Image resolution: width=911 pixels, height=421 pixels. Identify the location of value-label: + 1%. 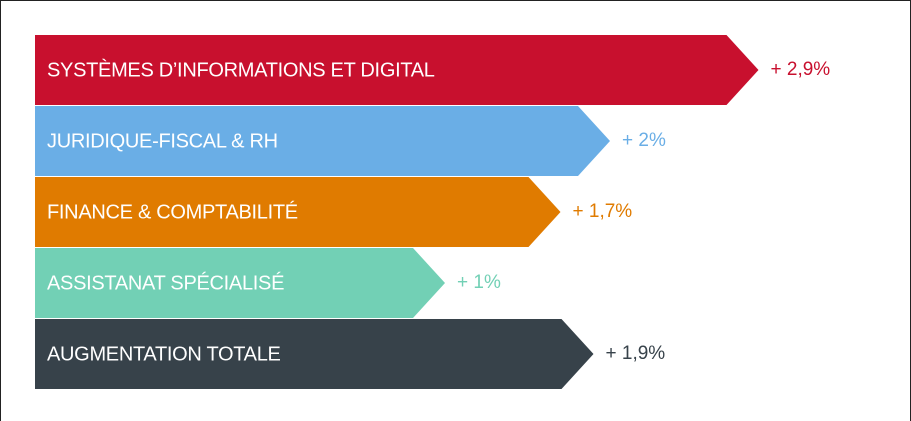
(479, 282).